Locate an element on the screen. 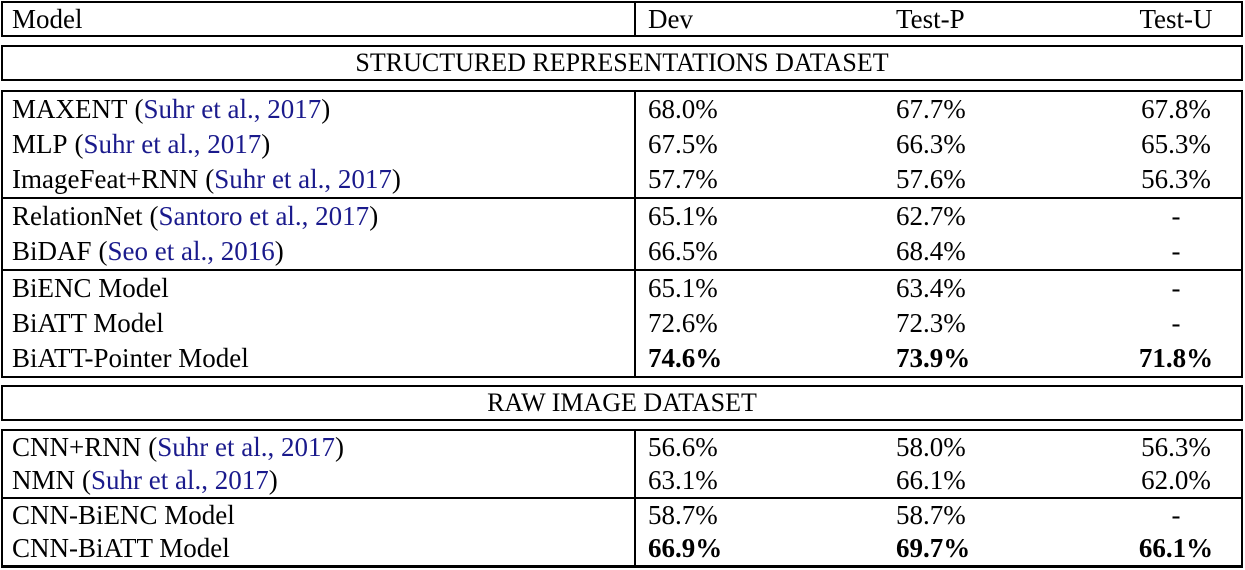  model-name: RelationNet is located at coordinates (77, 216).